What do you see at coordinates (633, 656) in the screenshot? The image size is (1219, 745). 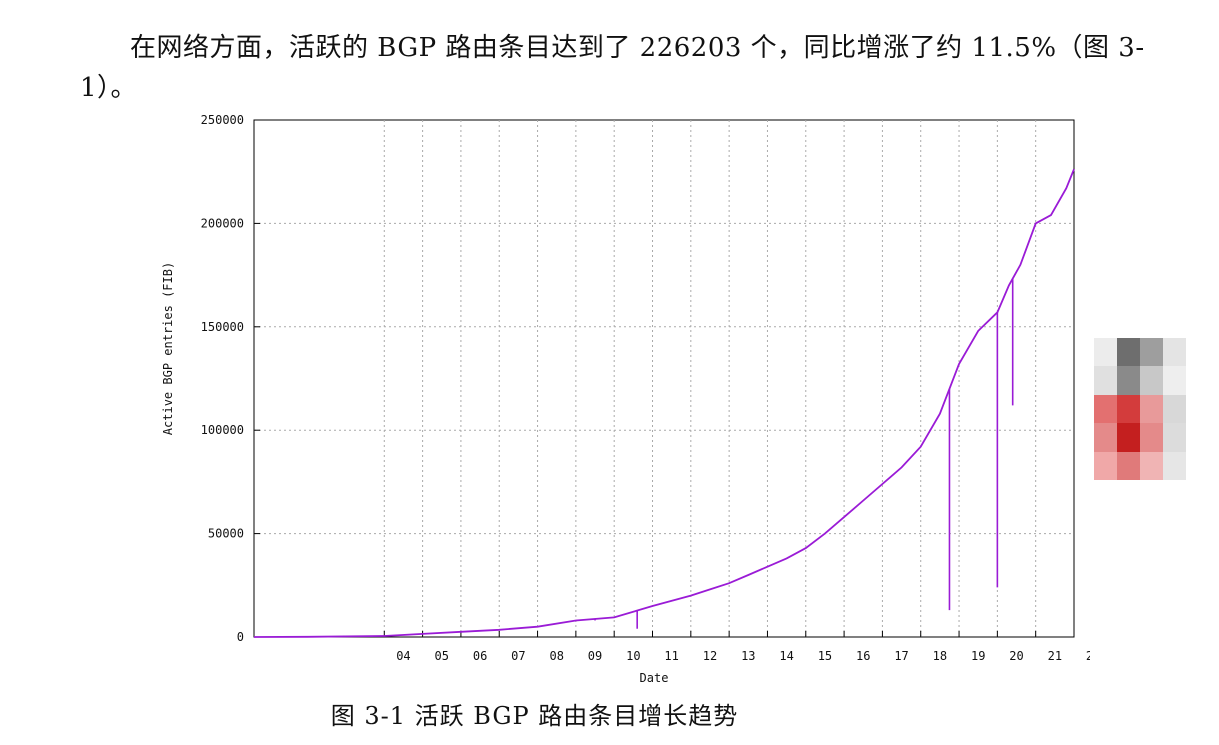 I see `x-tick-label: 10` at bounding box center [633, 656].